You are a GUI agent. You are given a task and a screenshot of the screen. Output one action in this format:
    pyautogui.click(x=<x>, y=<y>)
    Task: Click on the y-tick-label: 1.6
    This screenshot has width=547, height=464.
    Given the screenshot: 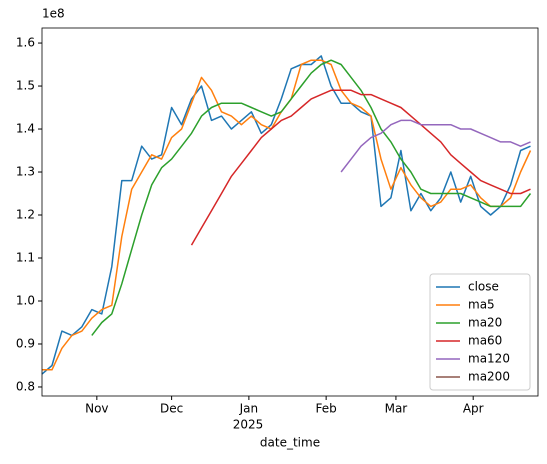 What is the action you would take?
    pyautogui.click(x=25, y=43)
    